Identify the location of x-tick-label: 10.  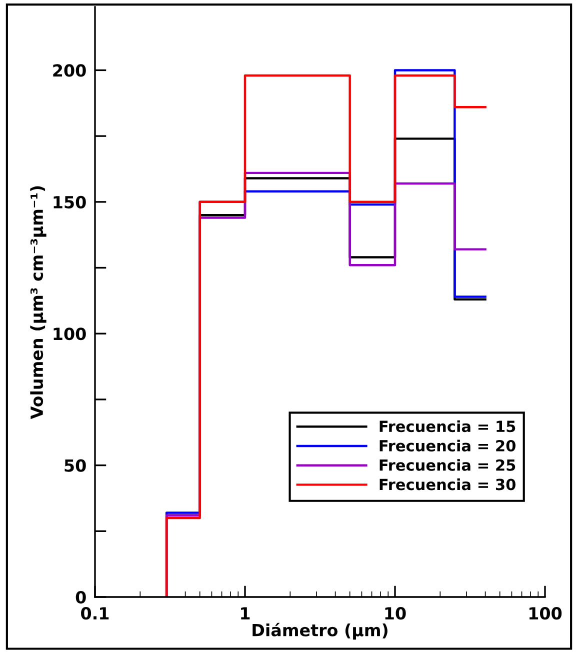
(395, 613).